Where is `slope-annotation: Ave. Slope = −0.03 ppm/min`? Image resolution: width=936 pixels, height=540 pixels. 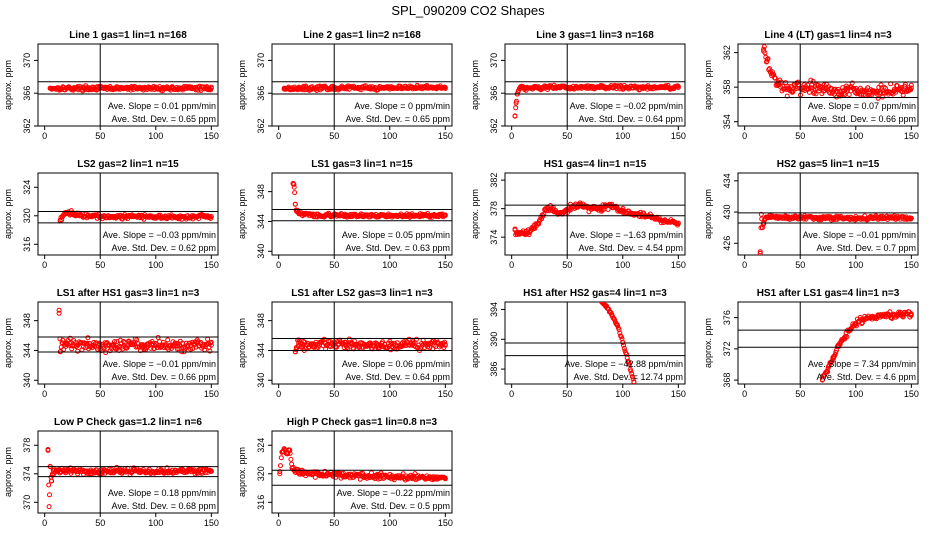
slope-annotation: Ave. Slope = −0.03 ppm/min is located at coordinates (159, 235).